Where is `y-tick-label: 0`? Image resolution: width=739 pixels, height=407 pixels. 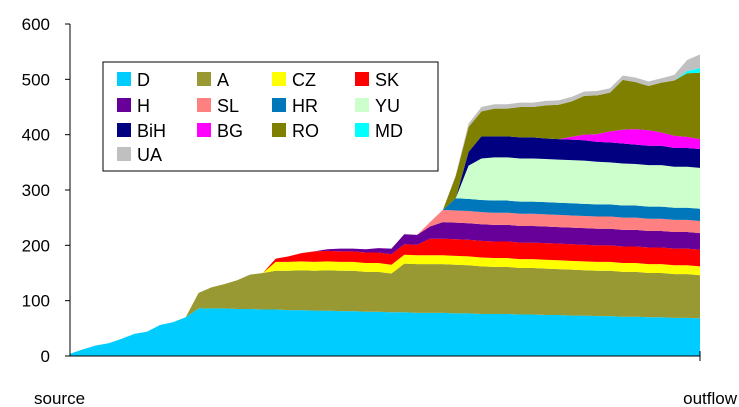
y-tick-label: 0 is located at coordinates (45, 356).